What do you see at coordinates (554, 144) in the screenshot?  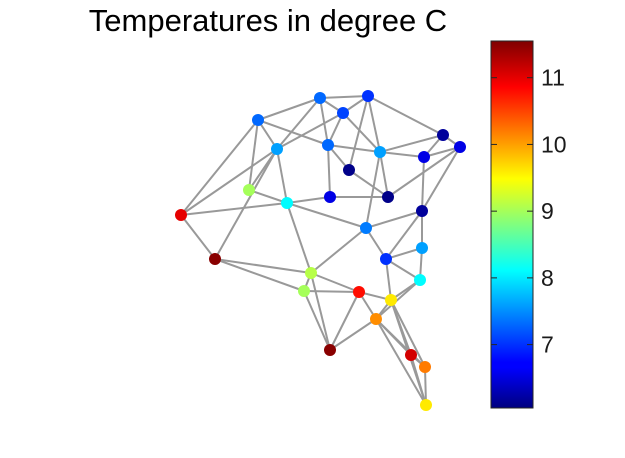 I see `colorbar-tick-label: 10` at bounding box center [554, 144].